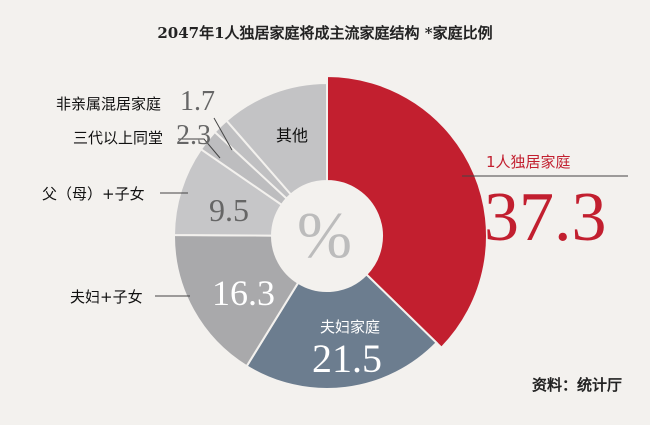 The image size is (650, 425). I want to click on slice-value-solo: 37.3, so click(545, 217).